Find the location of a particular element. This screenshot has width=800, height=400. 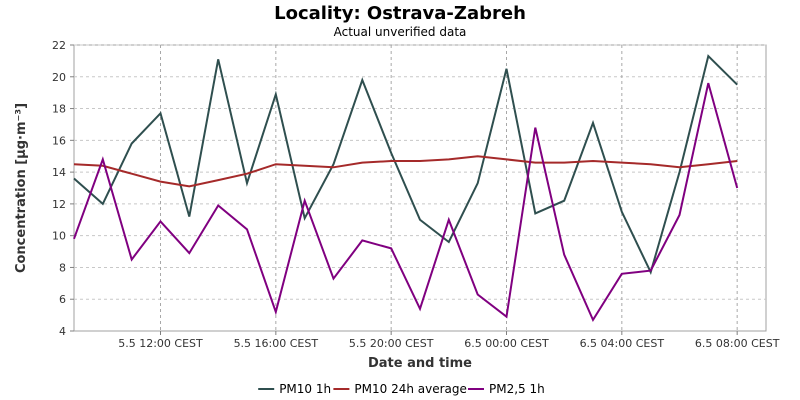

x-tick-label: 6.5 00:00 CEST is located at coordinates (506, 343).